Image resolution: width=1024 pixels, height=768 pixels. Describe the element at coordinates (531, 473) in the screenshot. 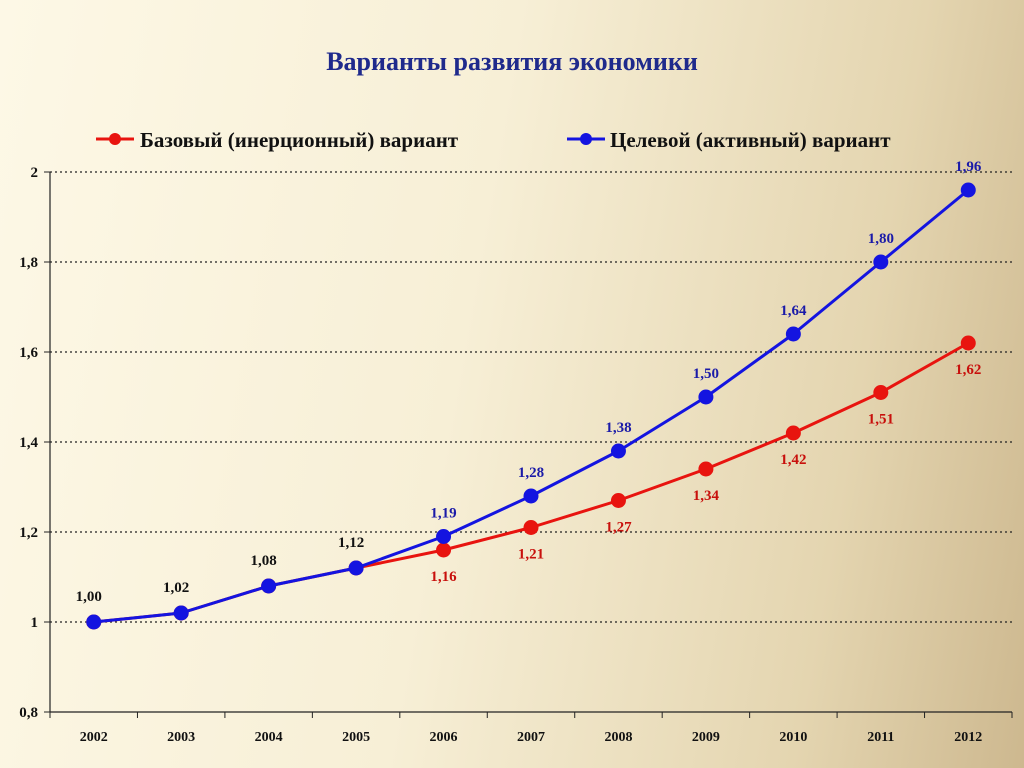

I see `data-label-target: 1,28` at that location.